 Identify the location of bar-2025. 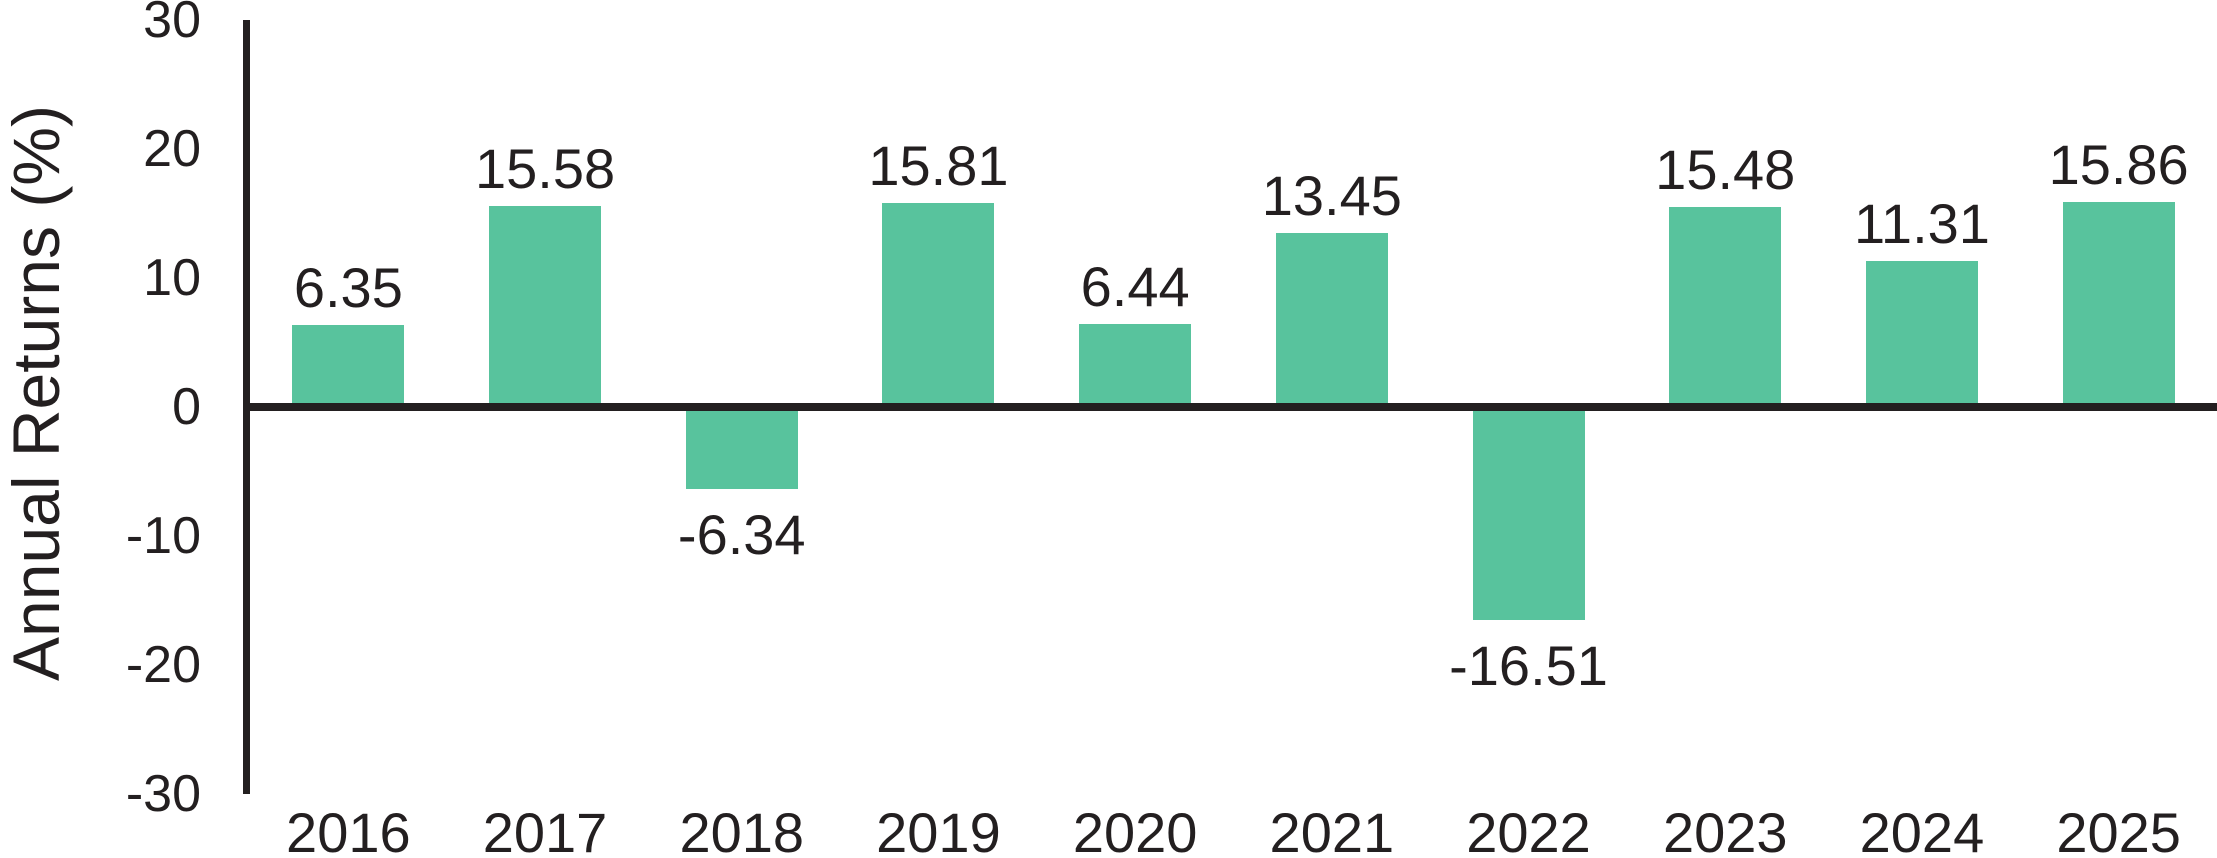
(2118, 304).